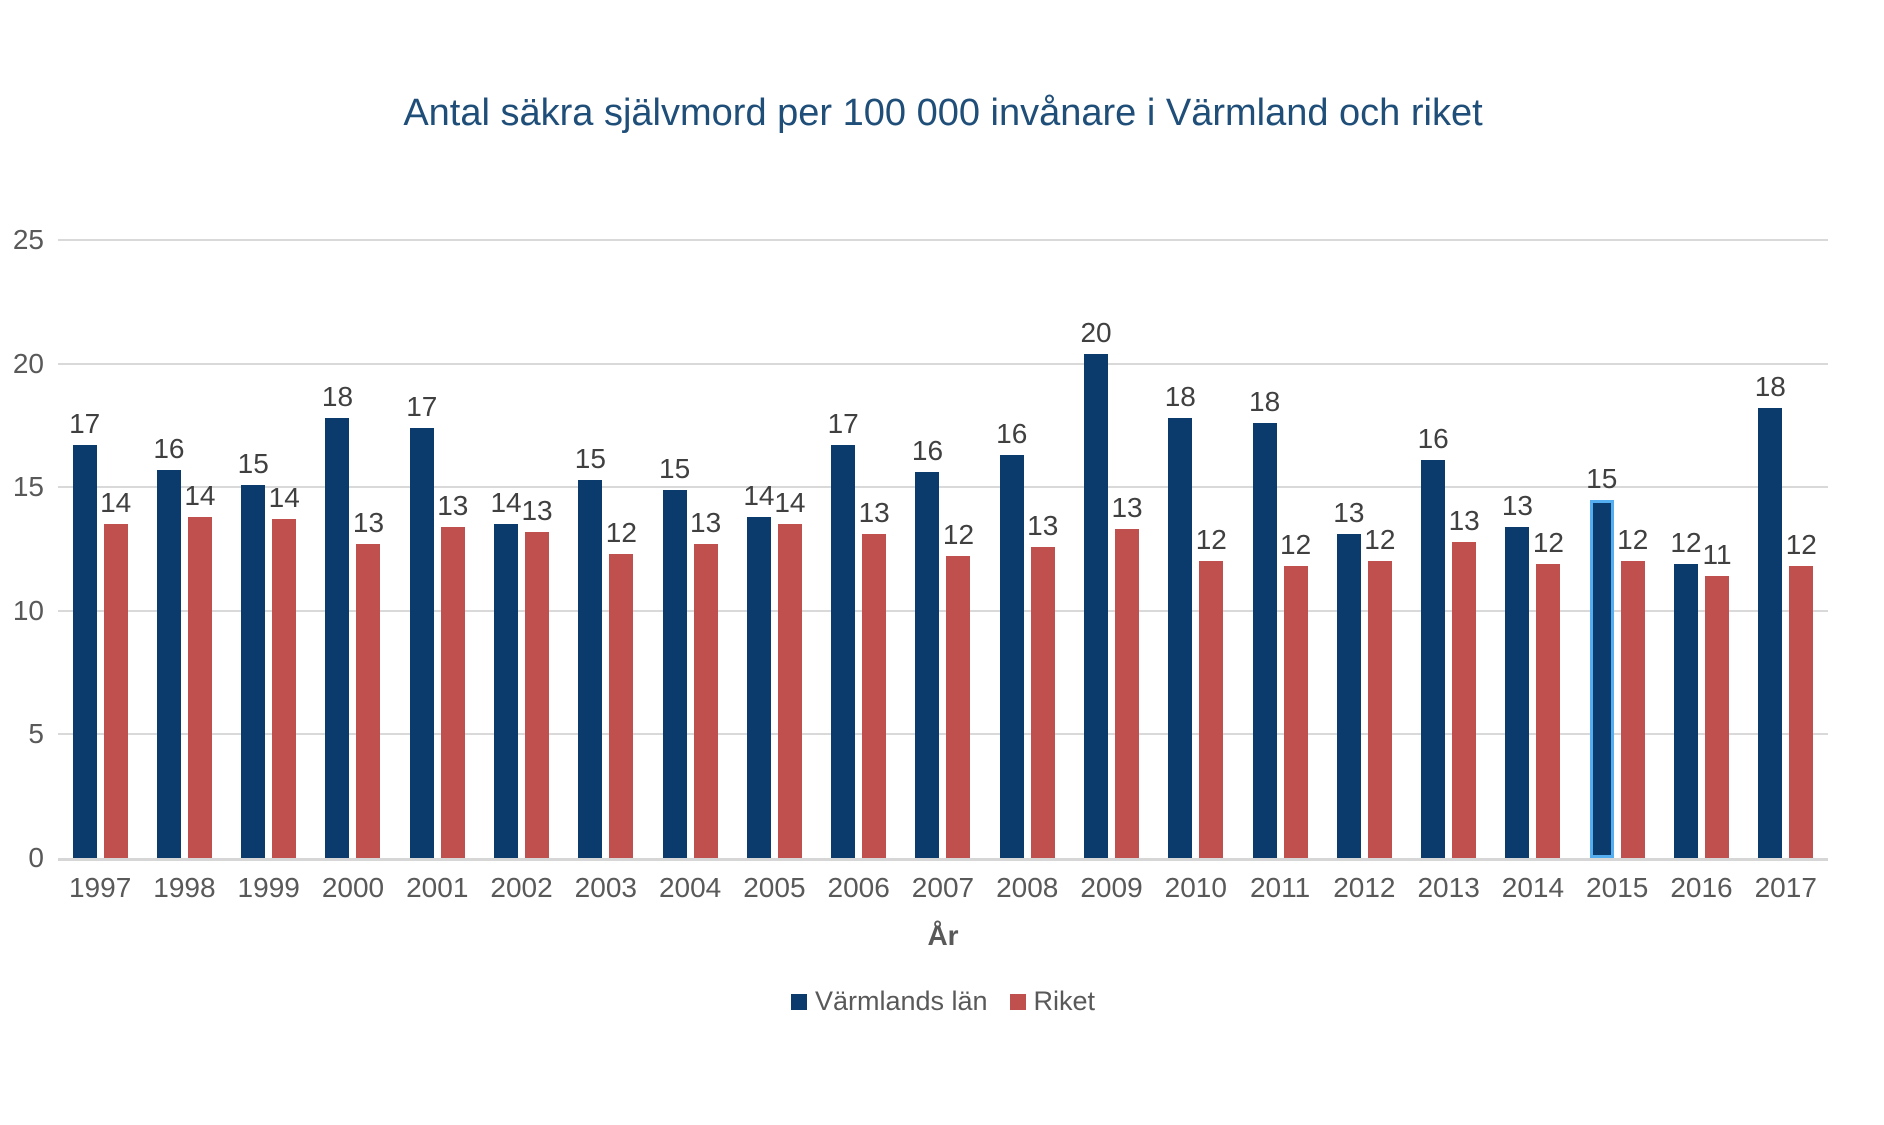  I want to click on bar-col-riket-2016: 11, so click(1717, 549).